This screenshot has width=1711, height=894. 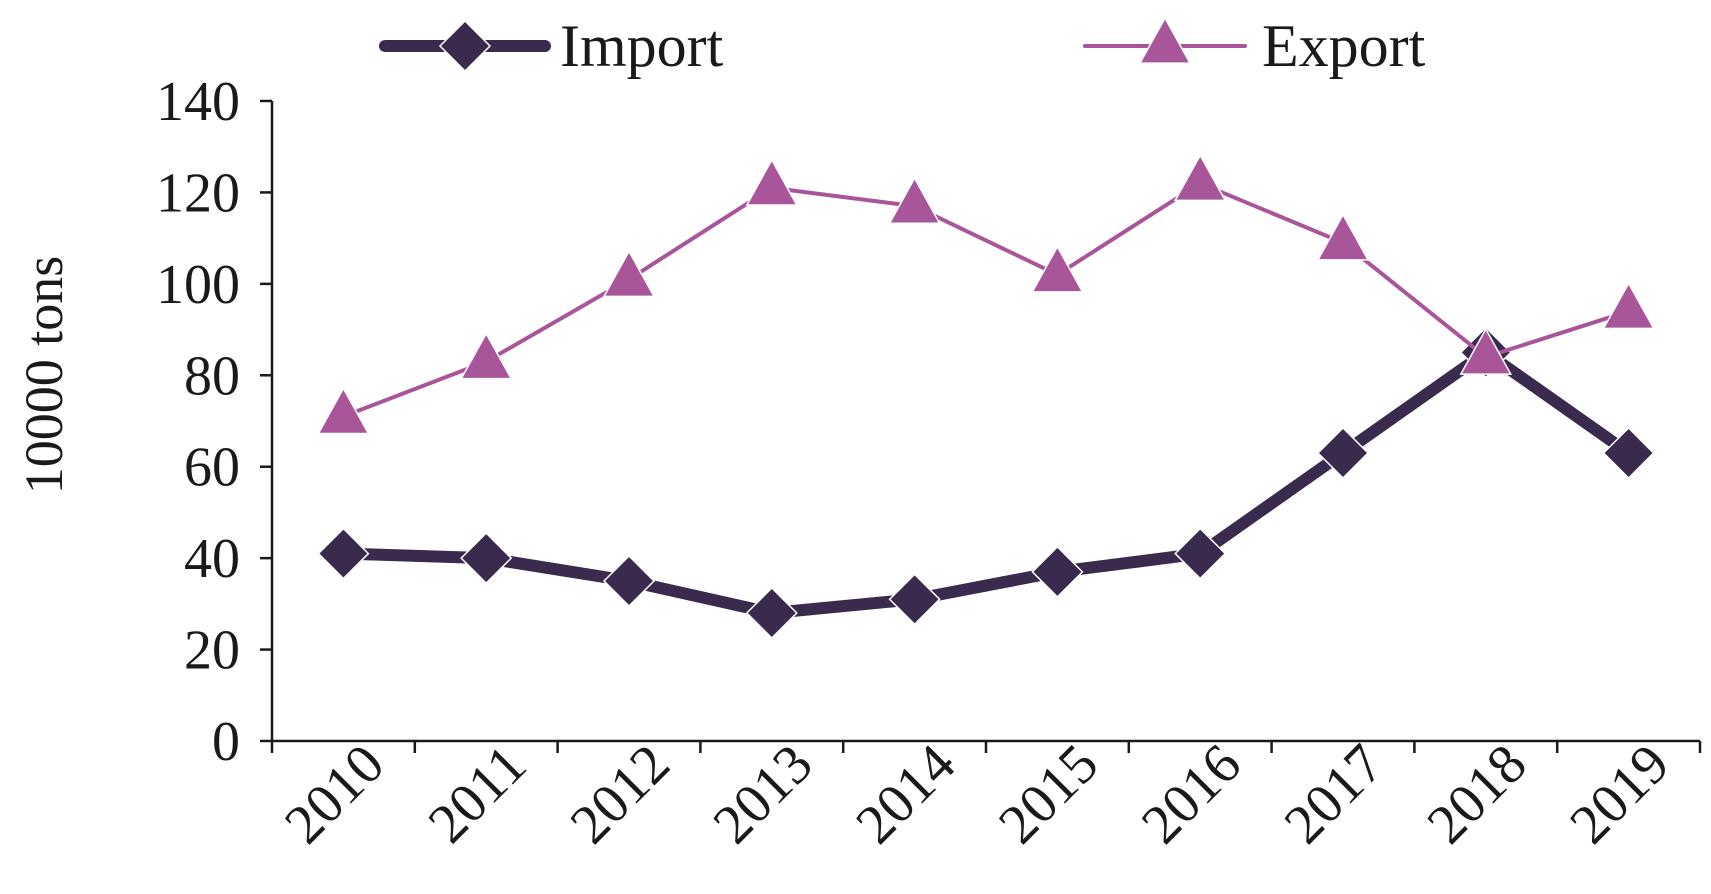 What do you see at coordinates (212, 376) in the screenshot?
I see `y-tick-label: 80` at bounding box center [212, 376].